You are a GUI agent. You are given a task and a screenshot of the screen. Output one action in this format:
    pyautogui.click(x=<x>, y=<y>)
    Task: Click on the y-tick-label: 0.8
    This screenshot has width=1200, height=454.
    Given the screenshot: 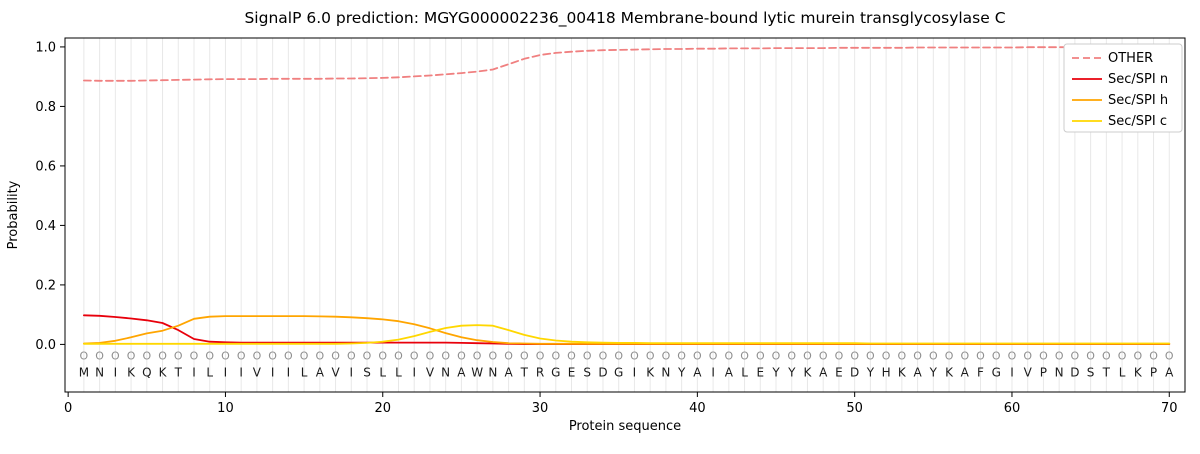 What is the action you would take?
    pyautogui.click(x=45, y=107)
    